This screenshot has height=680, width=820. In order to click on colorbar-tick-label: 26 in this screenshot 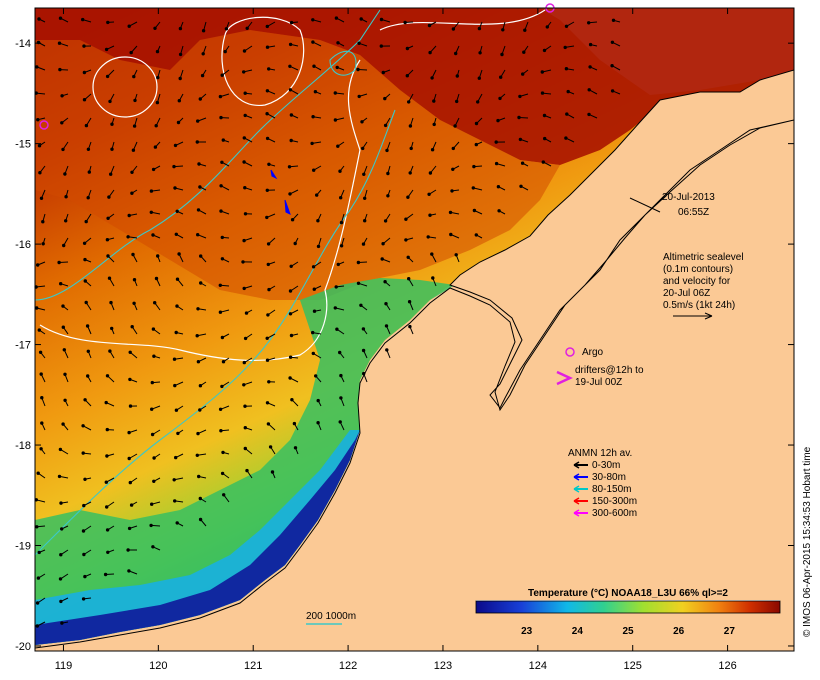, I will do `click(679, 631)`.